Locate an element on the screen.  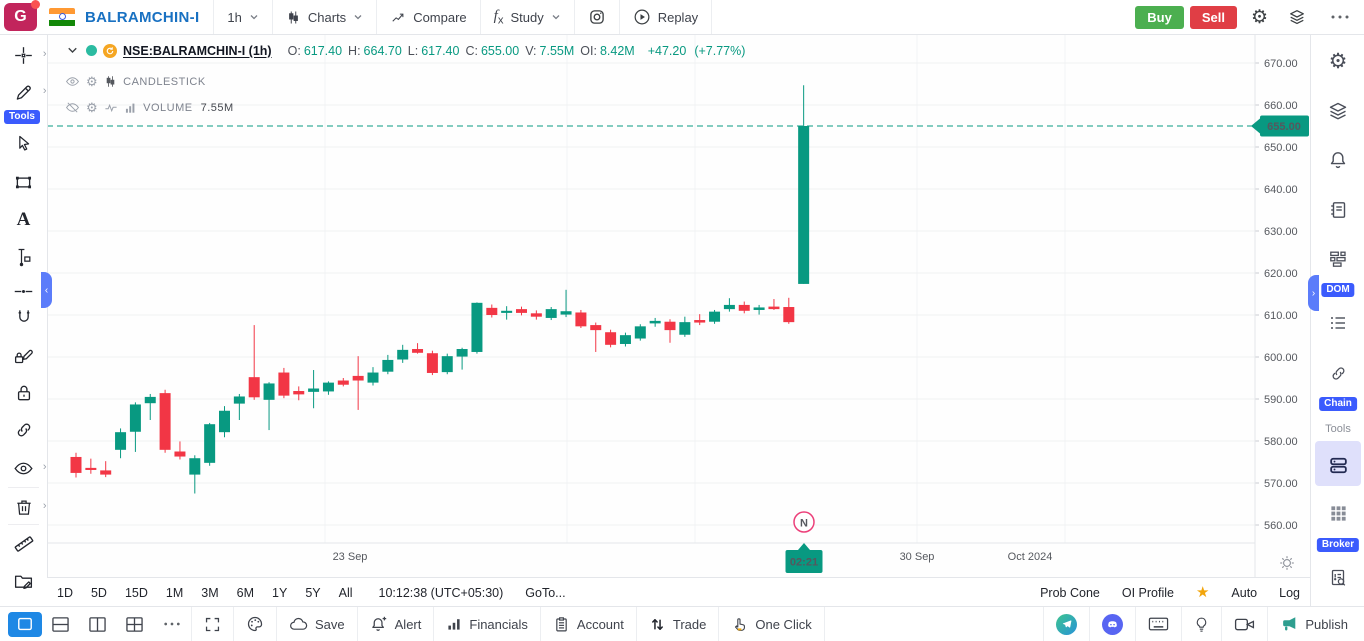
lock-tool is located at coordinates (24, 393).